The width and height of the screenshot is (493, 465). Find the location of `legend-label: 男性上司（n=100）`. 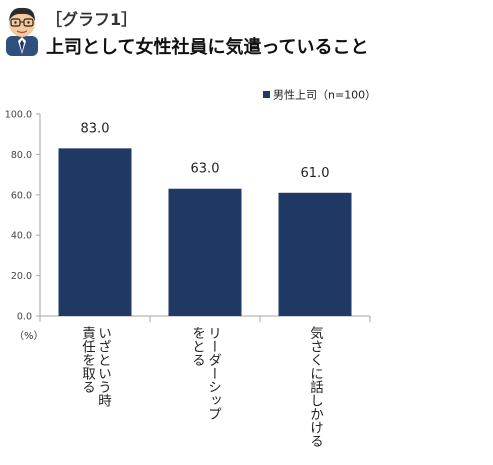

legend-label: 男性上司（n=100） is located at coordinates (324, 95).